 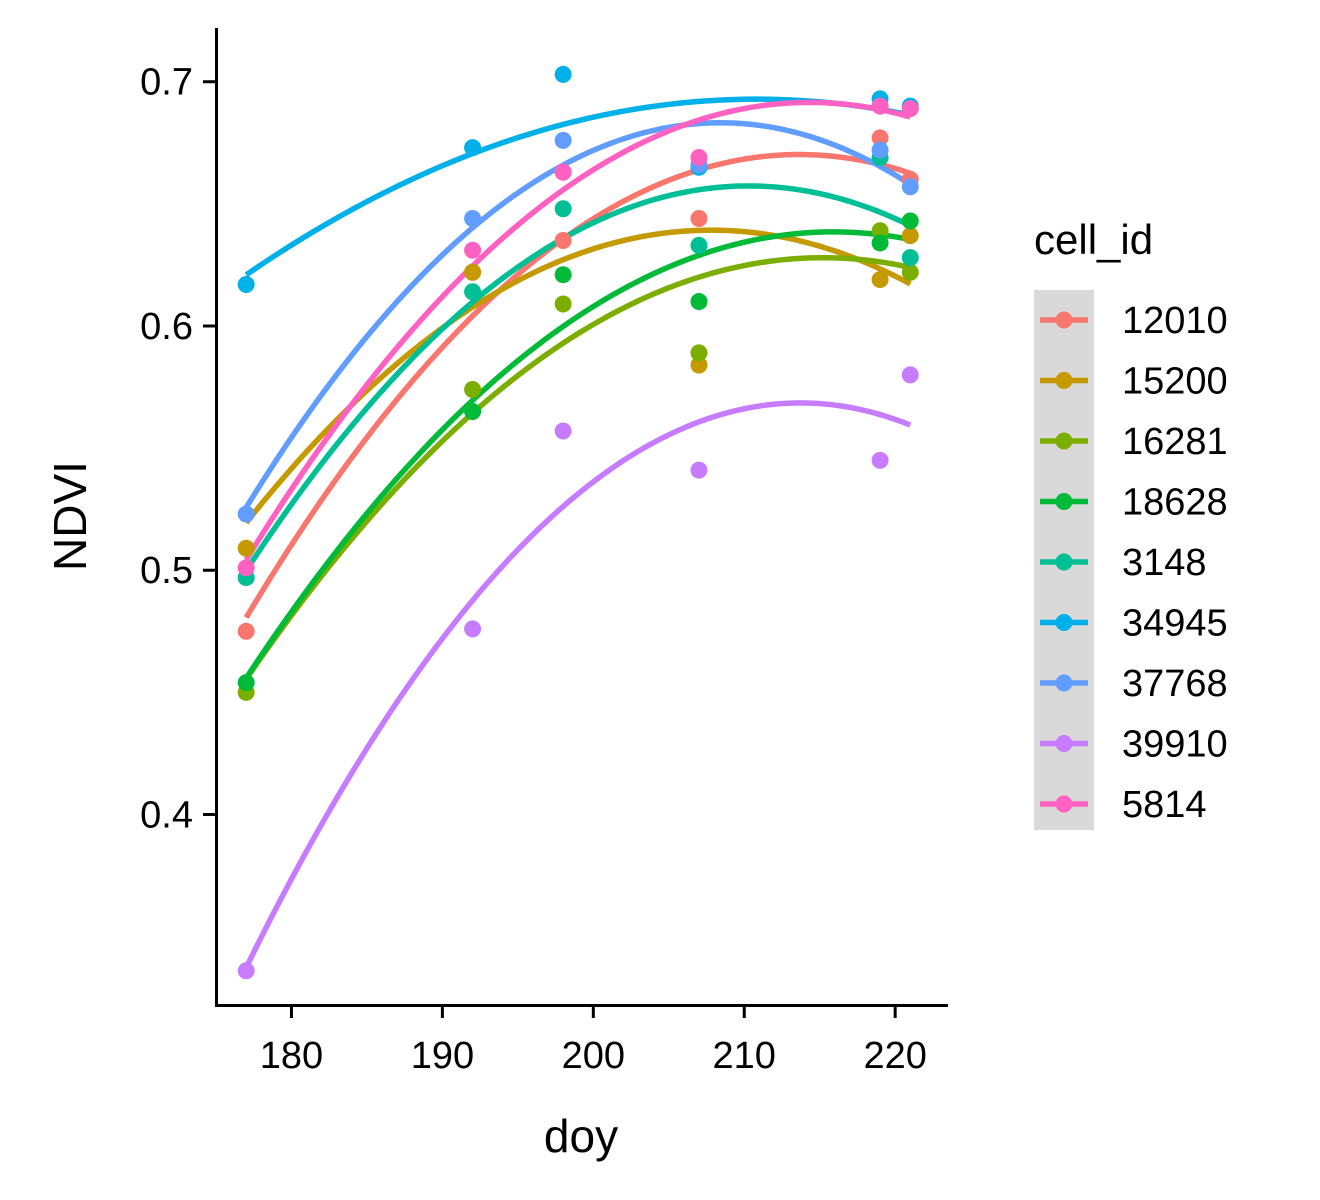 What do you see at coordinates (291, 1056) in the screenshot?
I see `x-tick-label: 180` at bounding box center [291, 1056].